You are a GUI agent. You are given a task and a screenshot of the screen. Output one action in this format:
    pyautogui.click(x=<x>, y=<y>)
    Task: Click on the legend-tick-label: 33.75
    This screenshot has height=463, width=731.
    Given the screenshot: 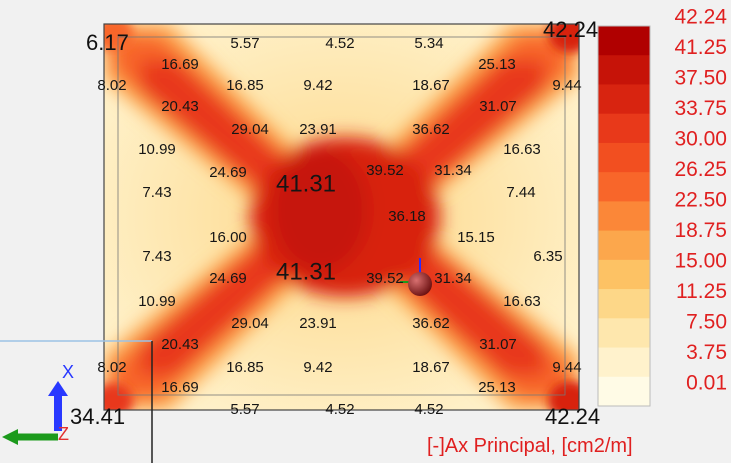 What is the action you would take?
    pyautogui.click(x=700, y=108)
    